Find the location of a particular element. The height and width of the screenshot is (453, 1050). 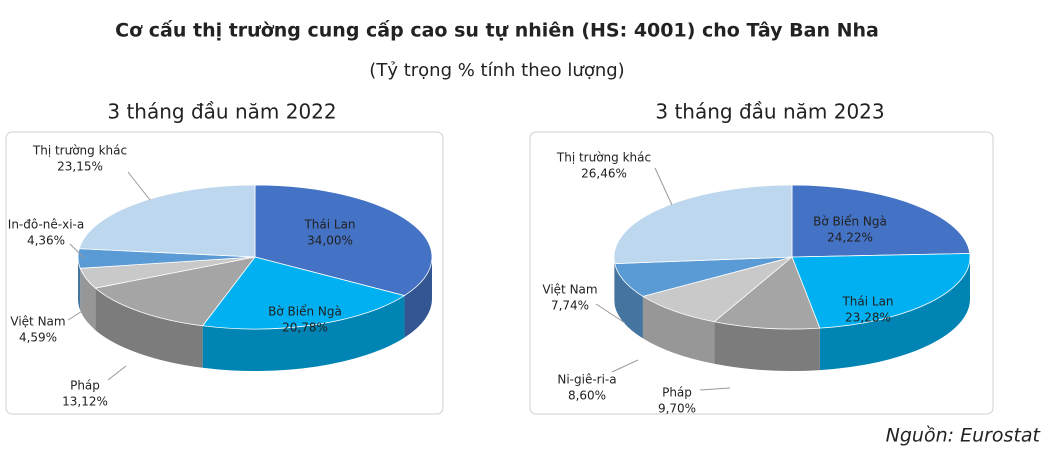

slice-value: 34,00% is located at coordinates (330, 241).